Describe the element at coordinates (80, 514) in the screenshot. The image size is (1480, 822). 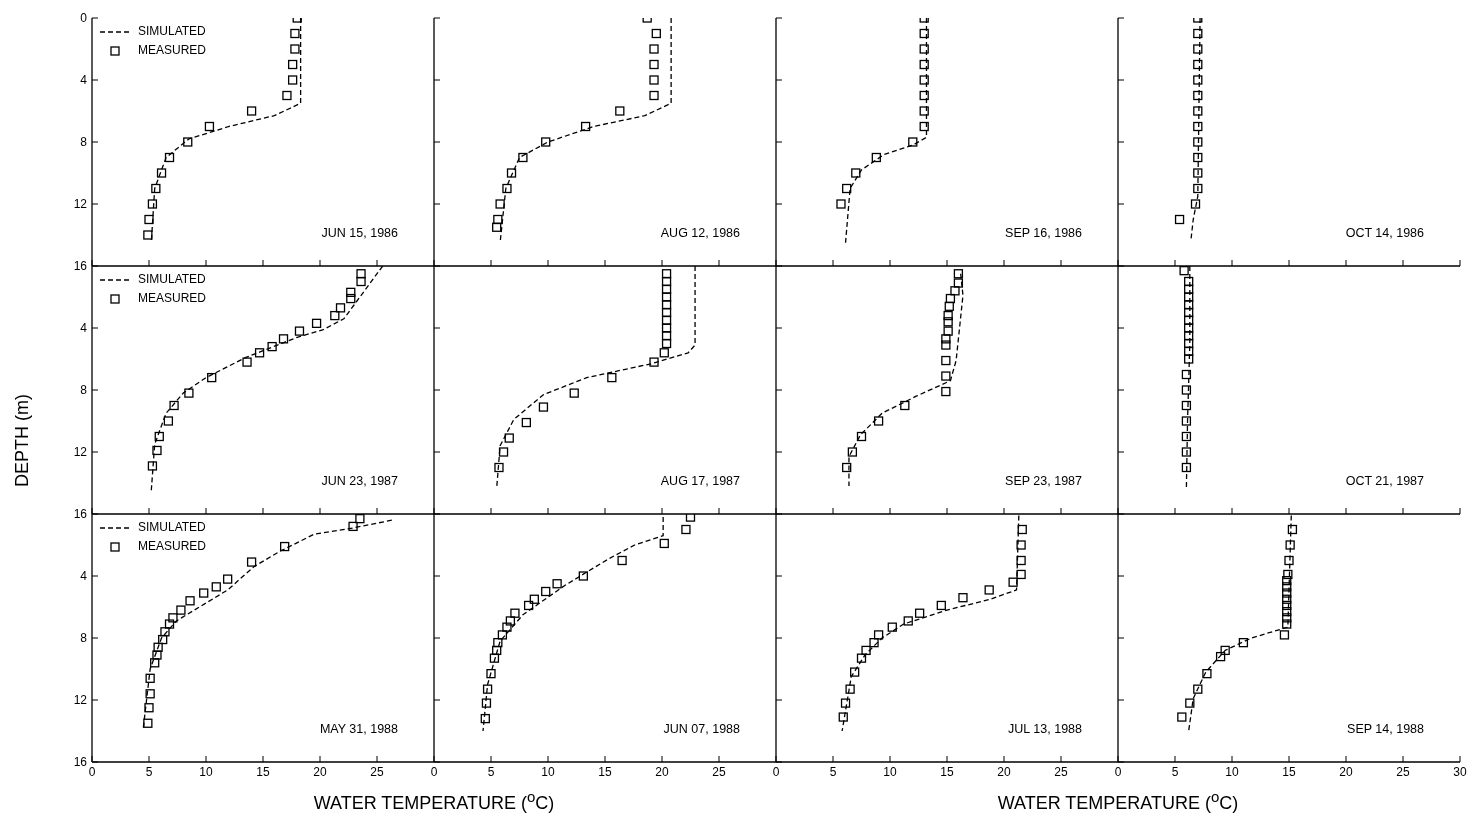
I see `y-tick-label: 16` at that location.